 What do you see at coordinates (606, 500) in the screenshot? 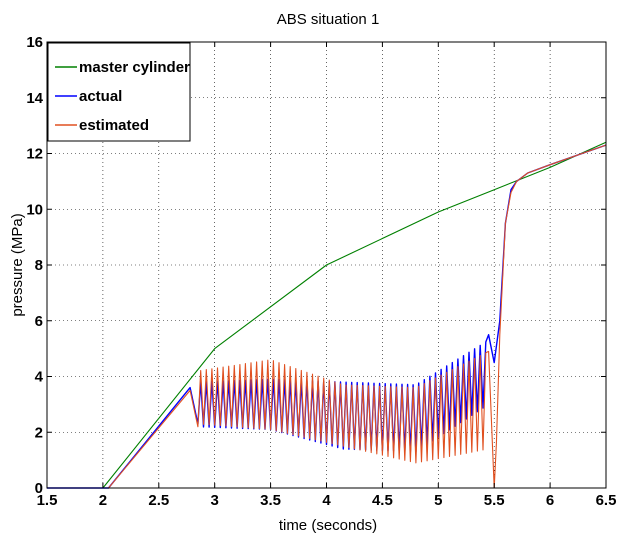
I see `x-tick-label: 6.5` at bounding box center [606, 500].